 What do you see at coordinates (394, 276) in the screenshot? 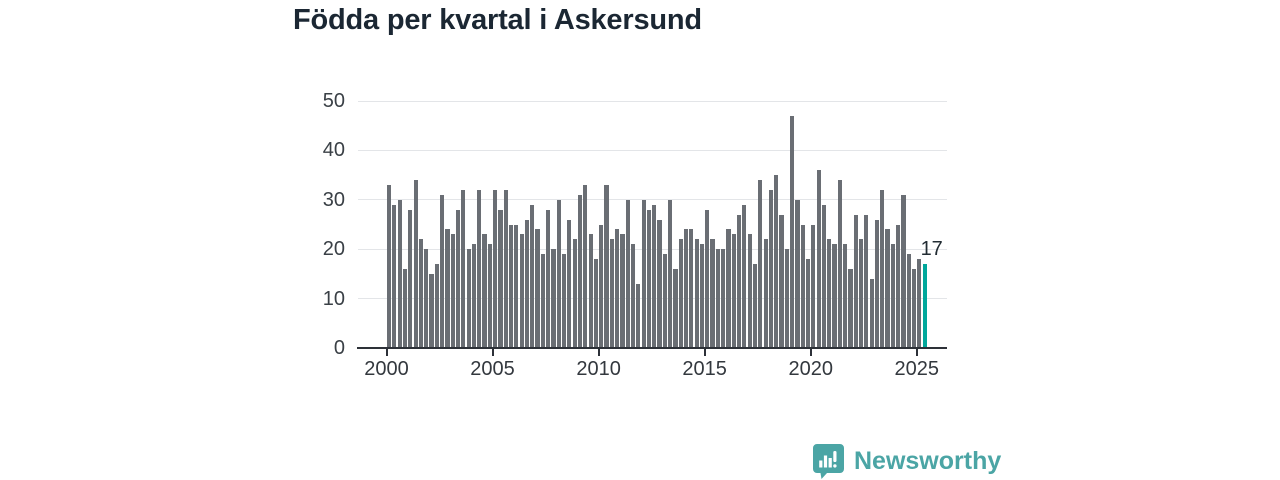
I see `bar-2000Q2` at bounding box center [394, 276].